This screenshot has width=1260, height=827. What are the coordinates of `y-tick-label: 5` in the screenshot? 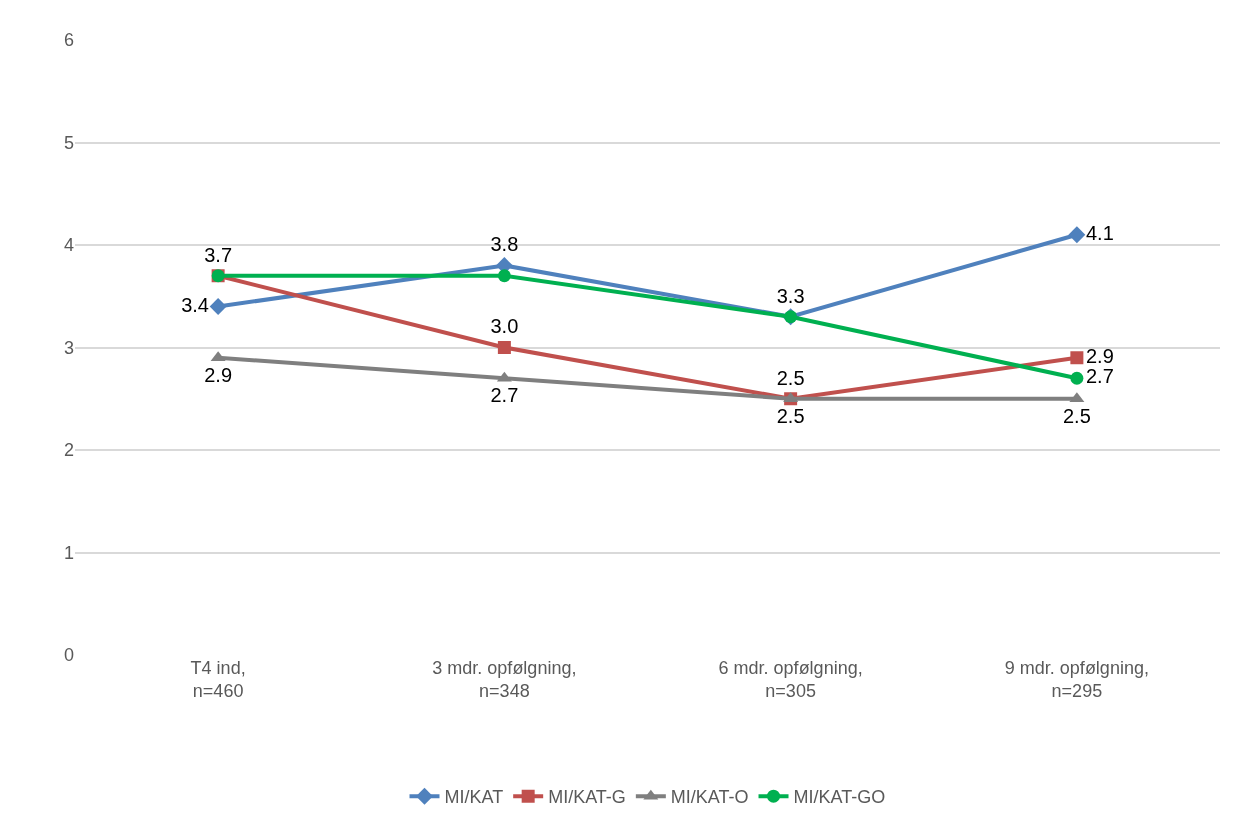 It's located at (68, 142).